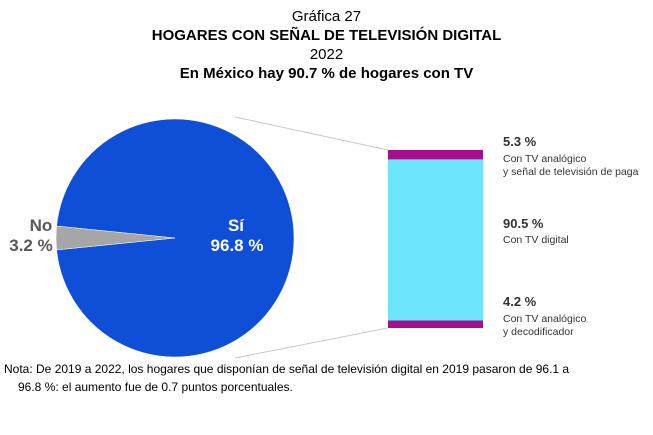 This screenshot has height=435, width=653. What do you see at coordinates (520, 141) in the screenshot?
I see `breakdown-value-analog-pay-tv: 5.3 %` at bounding box center [520, 141].